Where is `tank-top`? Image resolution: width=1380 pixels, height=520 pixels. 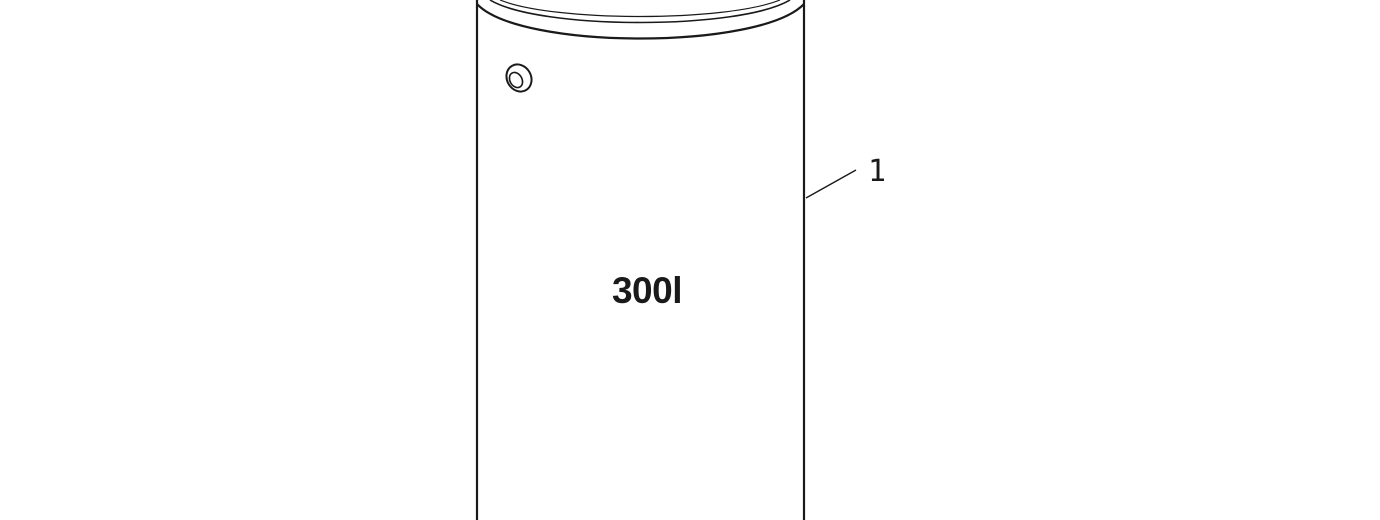 tank-top is located at coordinates (640, 20).